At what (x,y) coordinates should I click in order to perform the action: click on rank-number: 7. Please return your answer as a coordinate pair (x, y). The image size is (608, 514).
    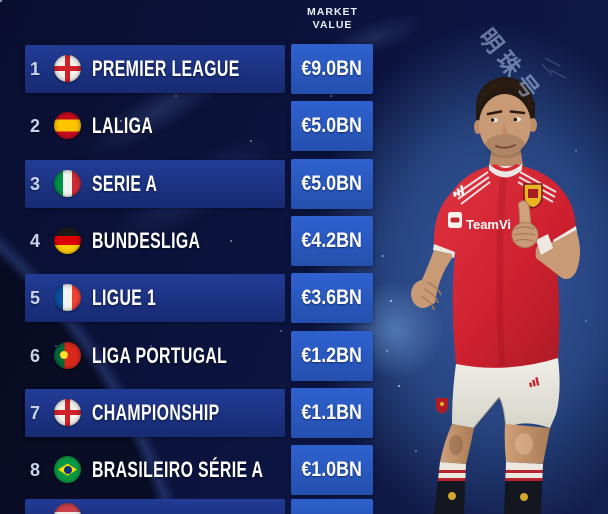
    Looking at the image, I should click on (34, 412).